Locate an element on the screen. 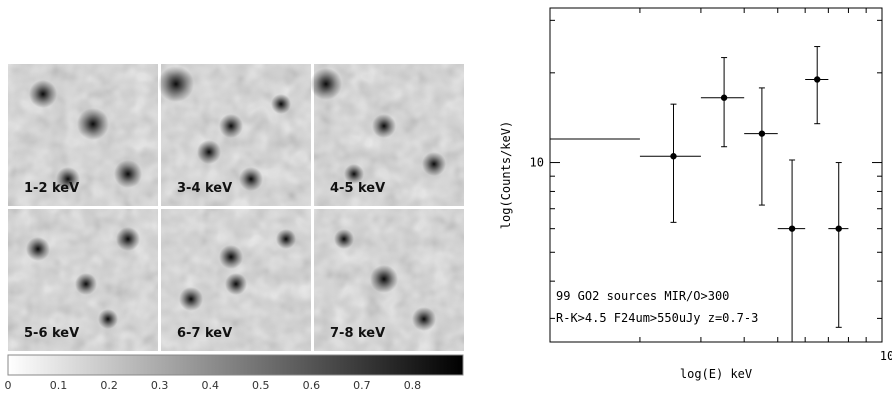 This screenshot has width=892, height=400. colorbar-tick-label: 0 is located at coordinates (8, 385).